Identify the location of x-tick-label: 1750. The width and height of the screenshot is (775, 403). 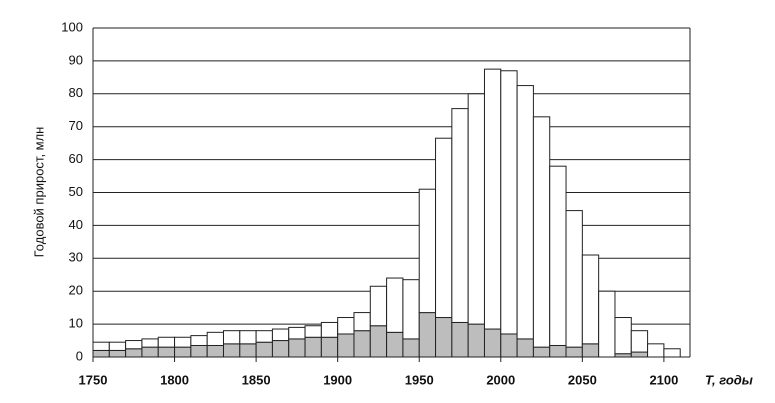
(93, 379).